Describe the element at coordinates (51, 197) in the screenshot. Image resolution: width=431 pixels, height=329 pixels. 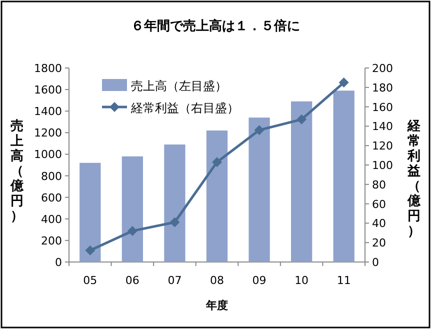
I see `y-tick-label: 600` at that location.